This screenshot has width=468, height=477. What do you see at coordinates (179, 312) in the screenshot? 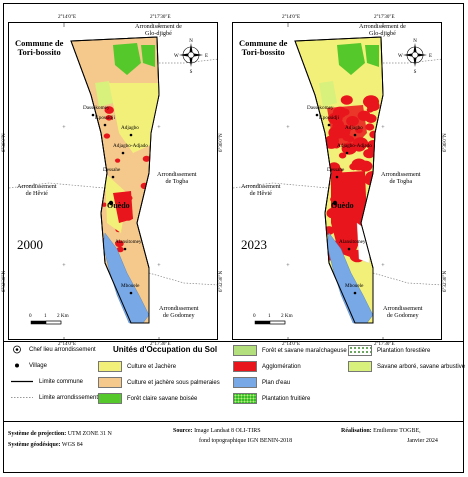
I see `label-godomey: Arrondissement de Godomey` at bounding box center [179, 312].